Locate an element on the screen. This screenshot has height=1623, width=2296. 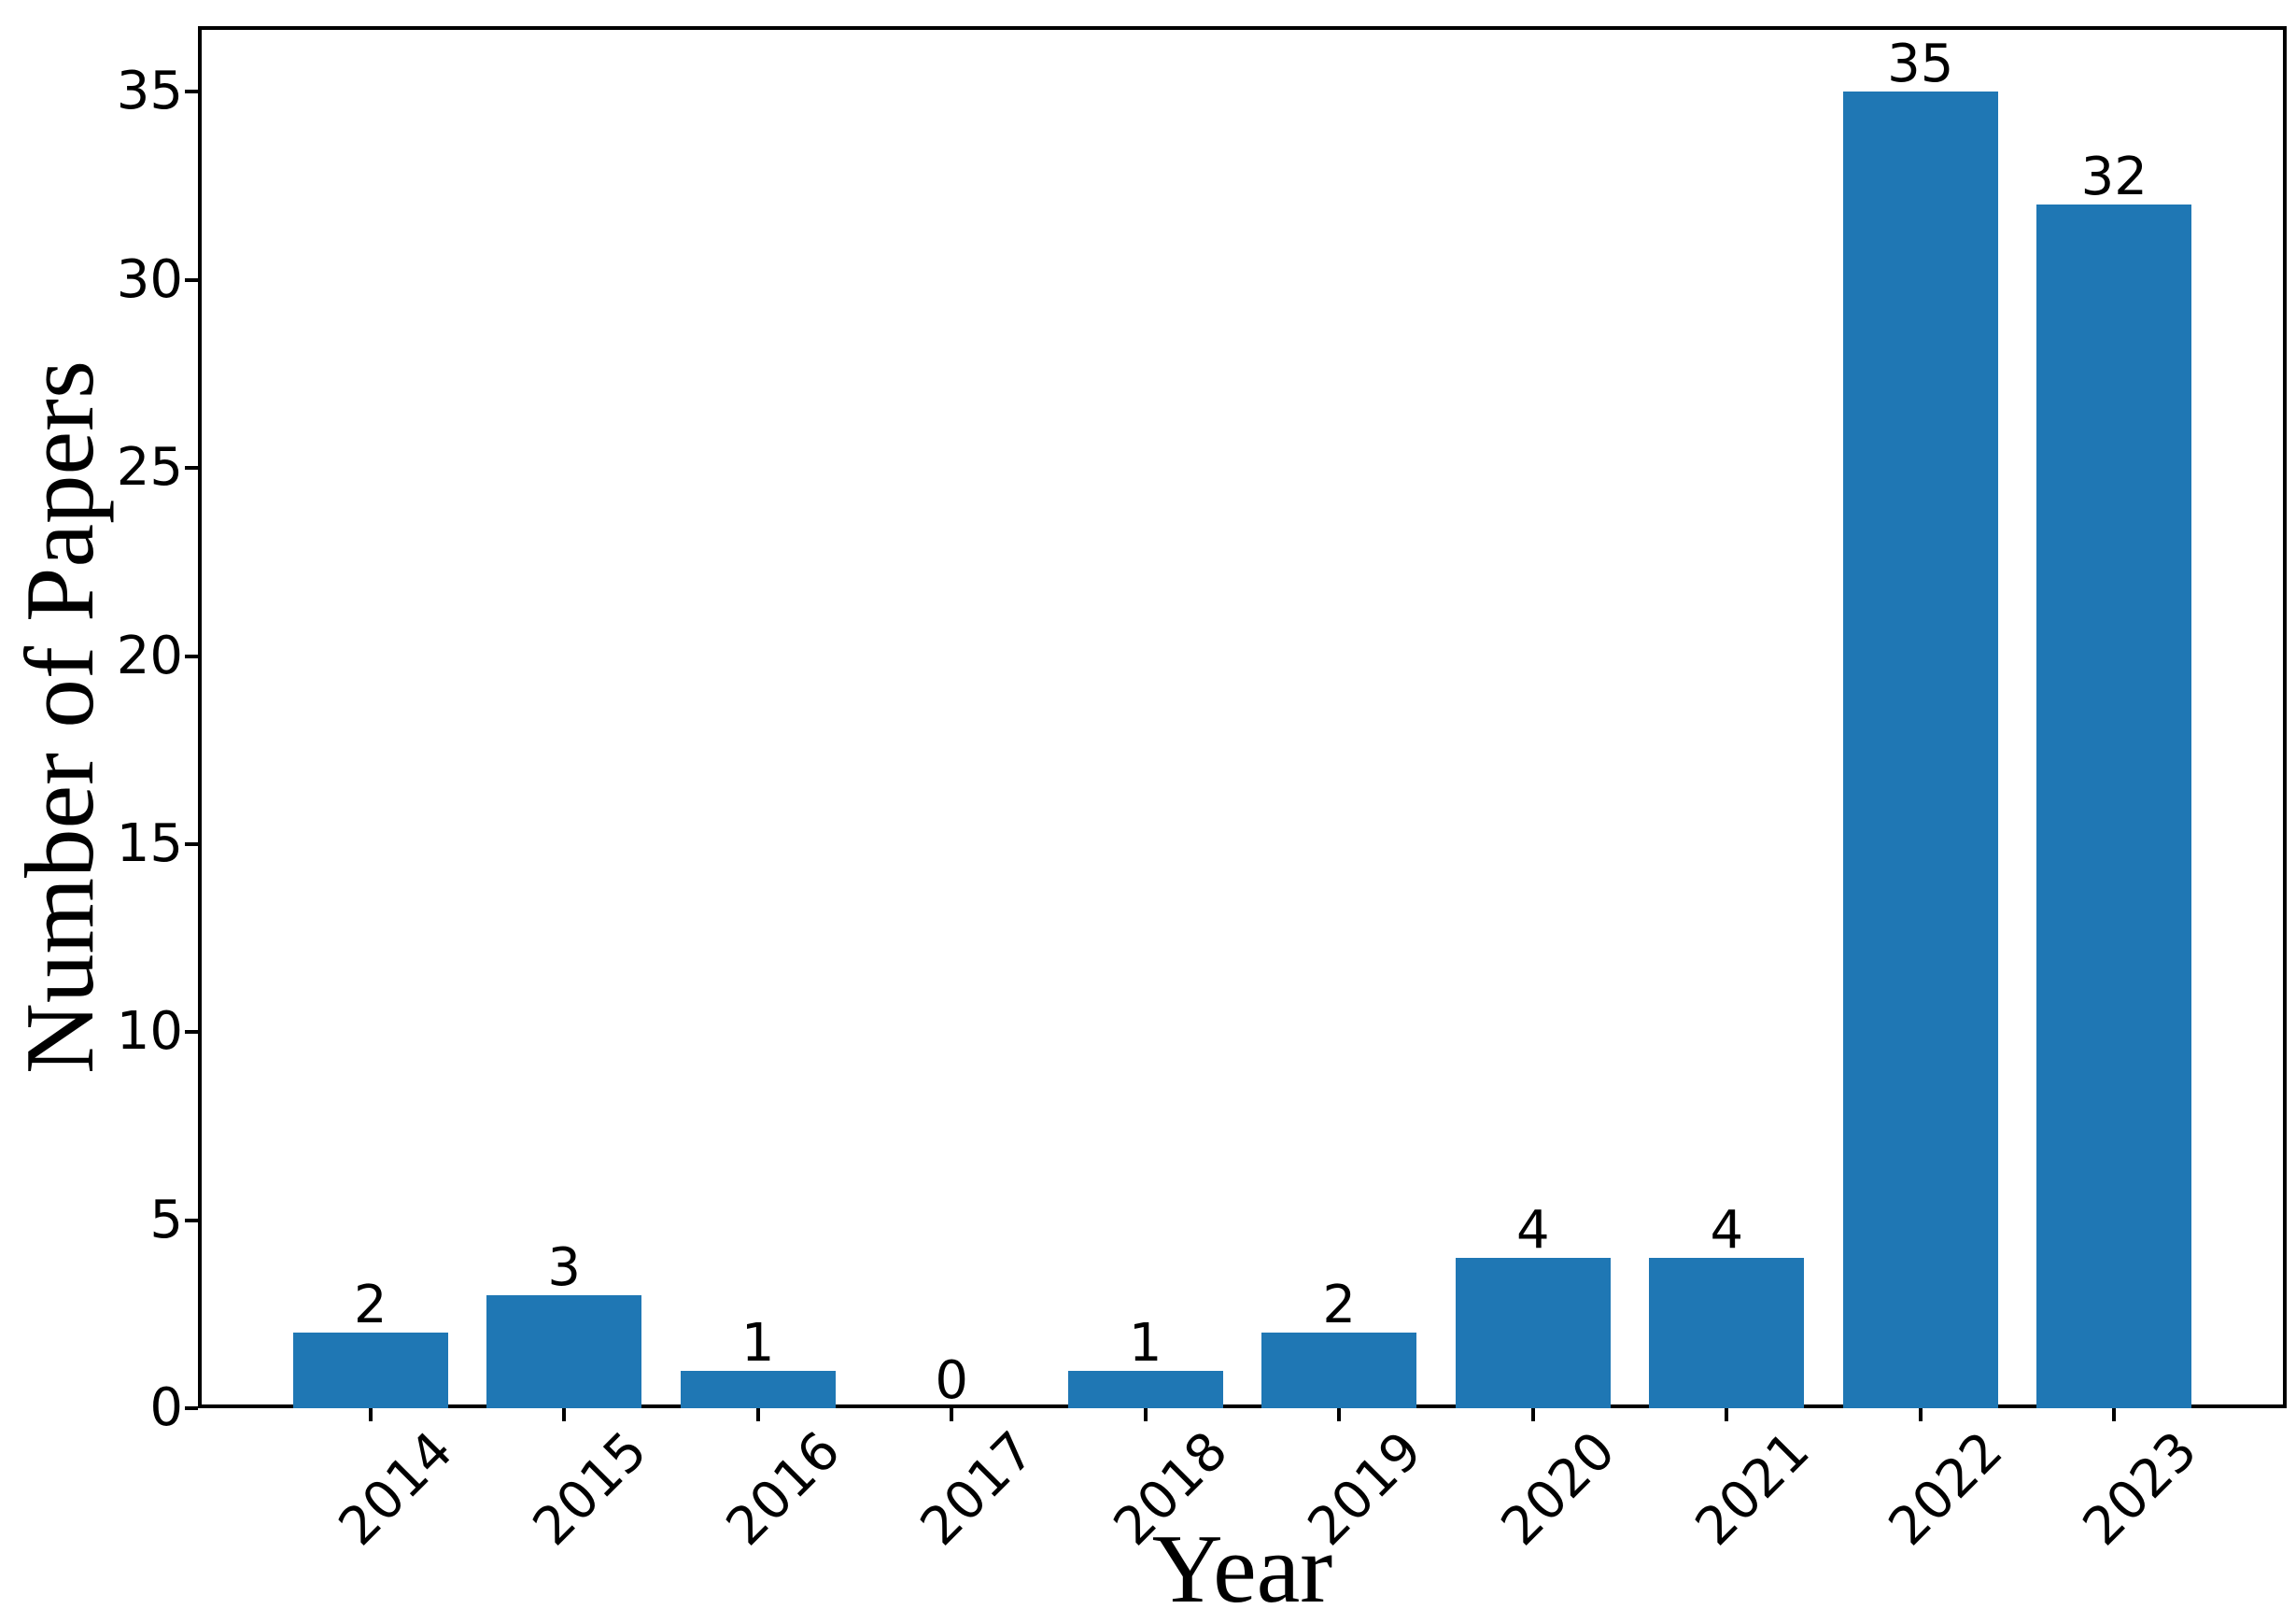
x-tick-2019 is located at coordinates (1339, 1414).